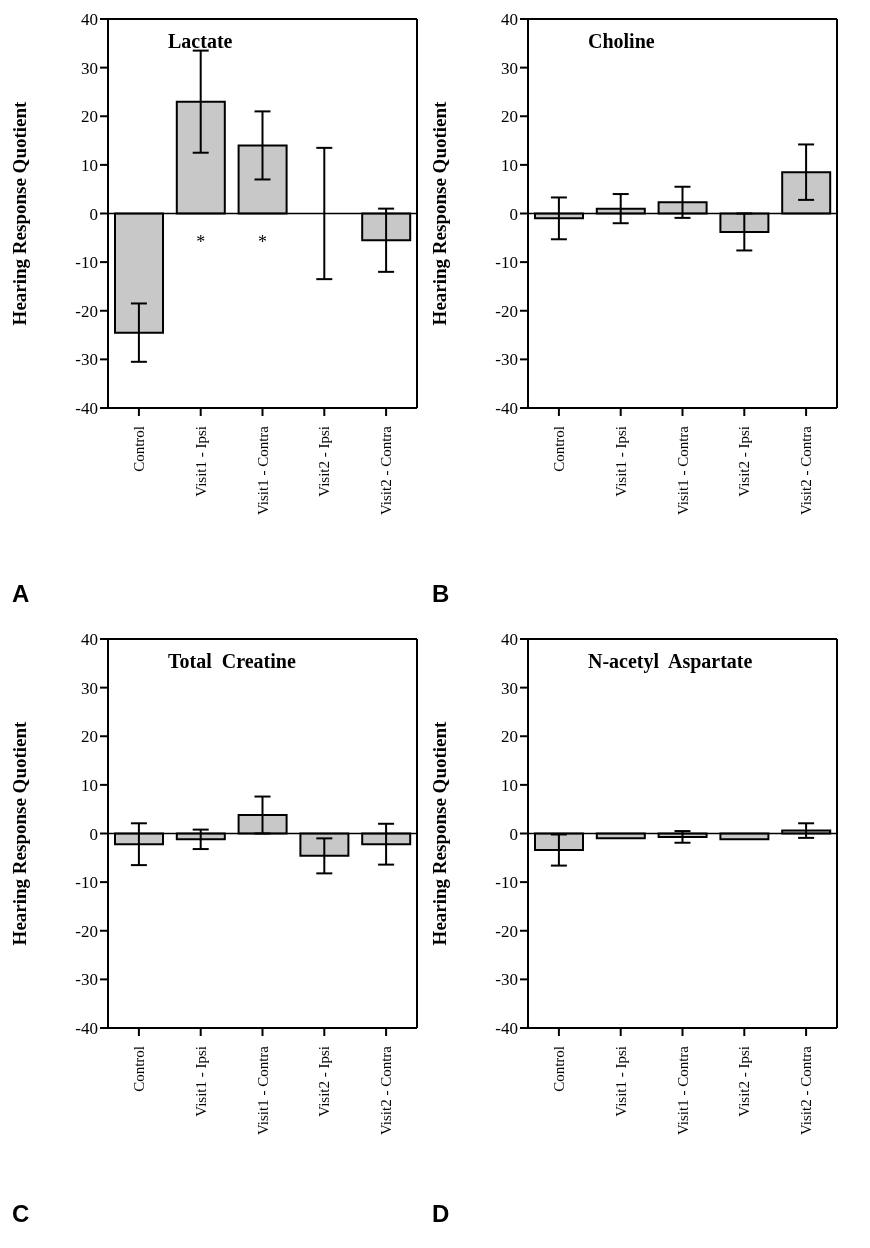  I want to click on text: B, so click(441, 594).